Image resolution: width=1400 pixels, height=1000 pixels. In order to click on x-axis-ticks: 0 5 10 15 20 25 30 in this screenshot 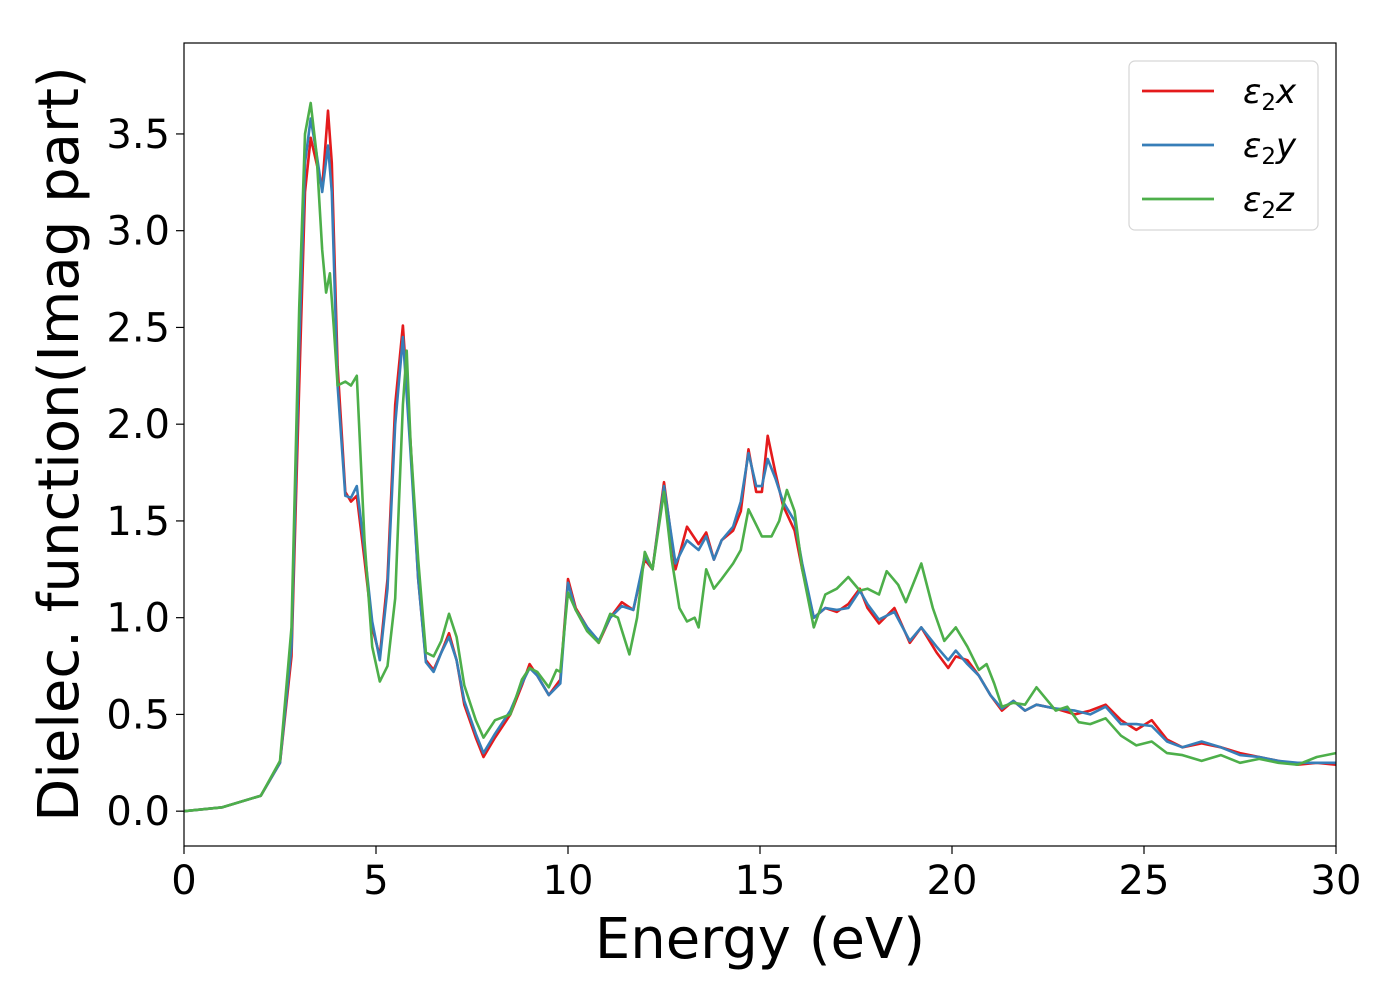, I will do `click(766, 875)`.